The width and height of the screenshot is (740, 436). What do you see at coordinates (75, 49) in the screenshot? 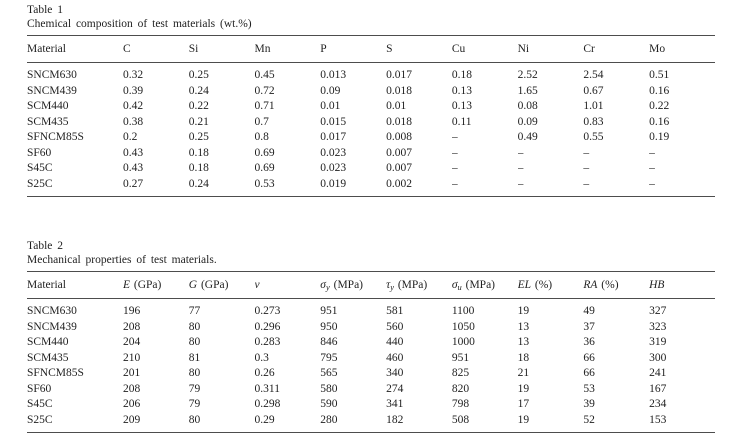
I see `column-header: Material` at bounding box center [75, 49].